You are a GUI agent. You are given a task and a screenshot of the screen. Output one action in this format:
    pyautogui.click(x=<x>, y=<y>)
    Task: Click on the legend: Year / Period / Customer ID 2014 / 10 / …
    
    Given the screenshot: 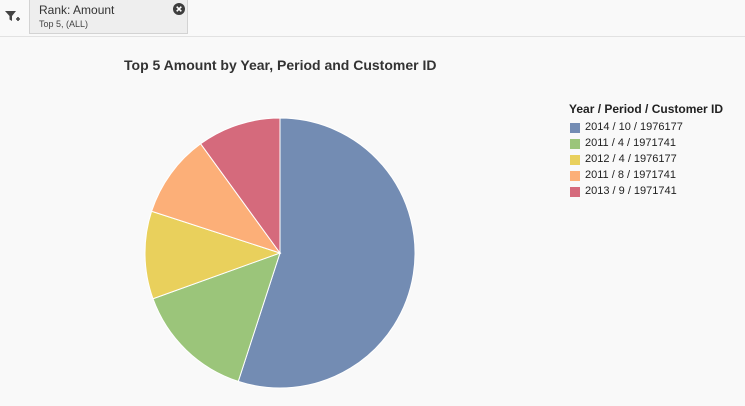 What is the action you would take?
    pyautogui.click(x=646, y=151)
    